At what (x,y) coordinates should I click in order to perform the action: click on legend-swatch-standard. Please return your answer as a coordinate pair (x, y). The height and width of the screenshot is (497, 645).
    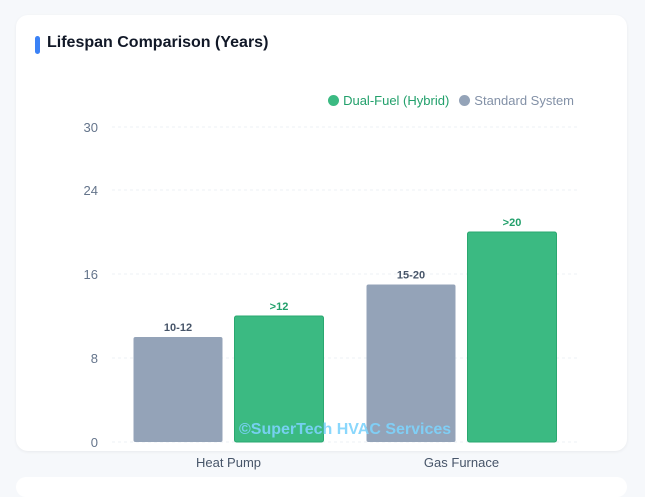
    Looking at the image, I should click on (465, 100).